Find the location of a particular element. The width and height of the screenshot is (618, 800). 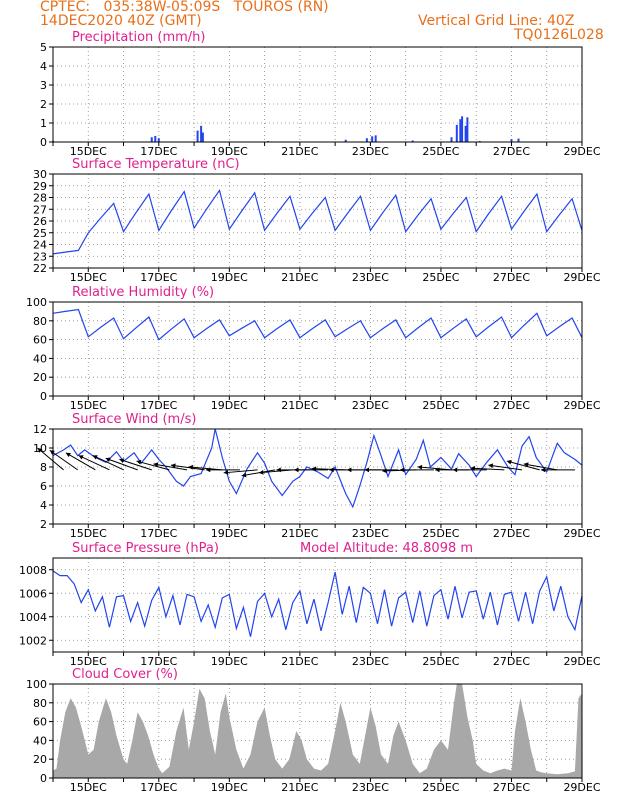

y-tick-label: 23 is located at coordinates (40, 256).